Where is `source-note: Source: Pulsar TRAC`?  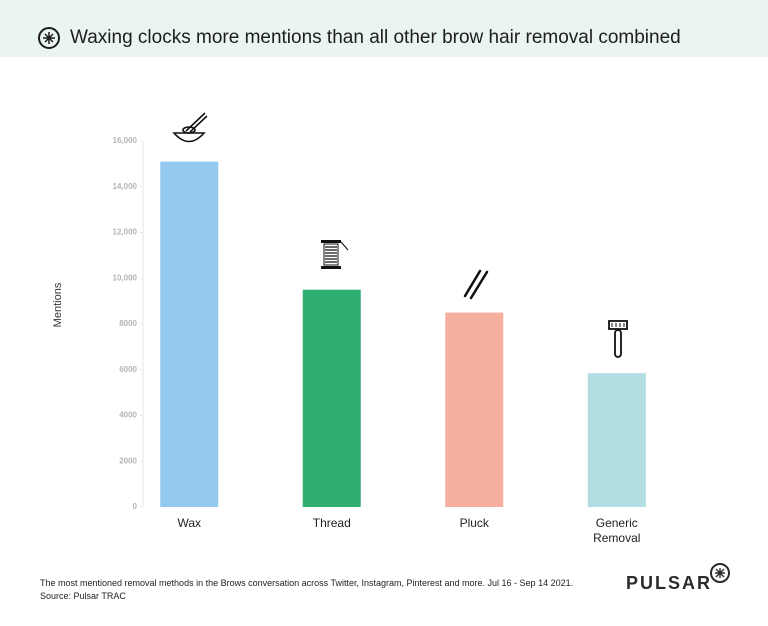
source-note: Source: Pulsar TRAC is located at coordinates (83, 596).